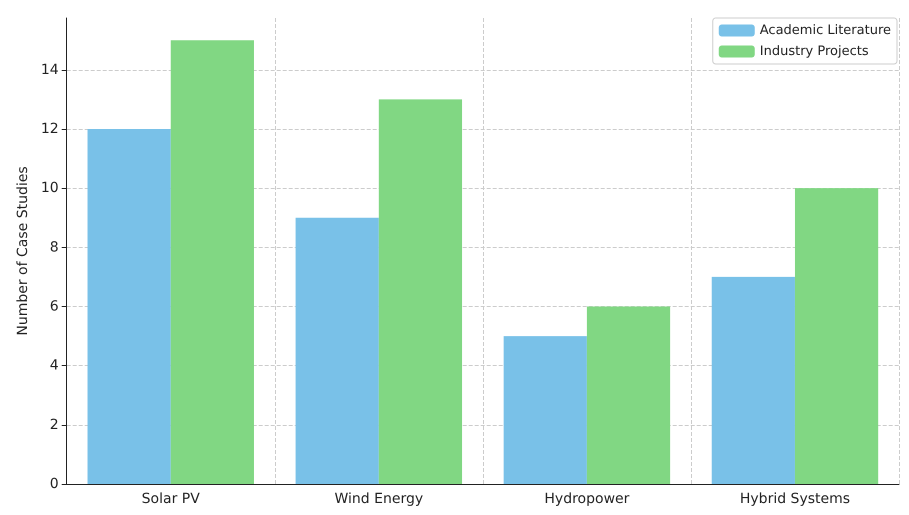 The height and width of the screenshot is (515, 909). Describe the element at coordinates (54, 306) in the screenshot. I see `y-tick-label: 6` at that location.